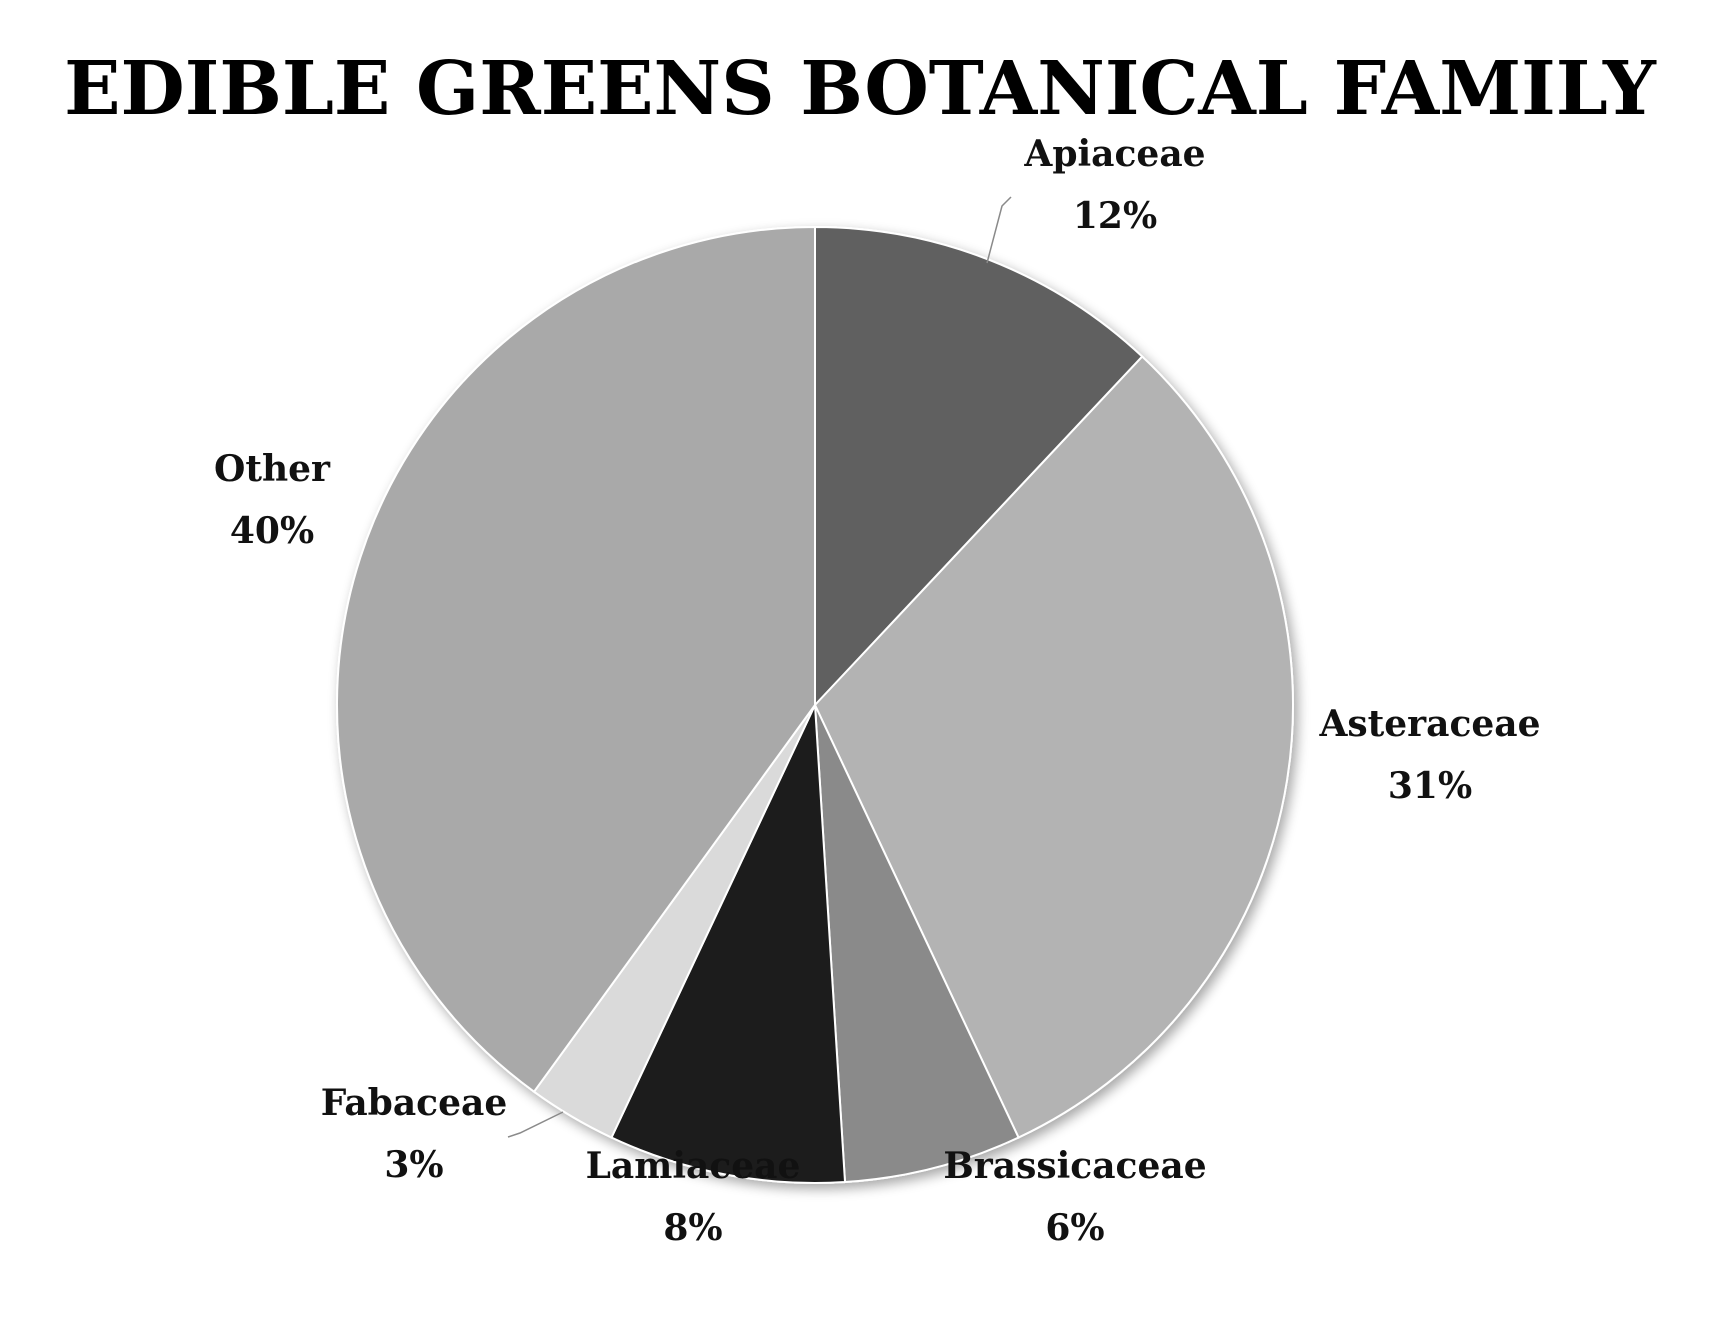  Describe the element at coordinates (860, 89) in the screenshot. I see `chart-title: EDIBLE GREENS BOTANICAL FAMILY` at that location.